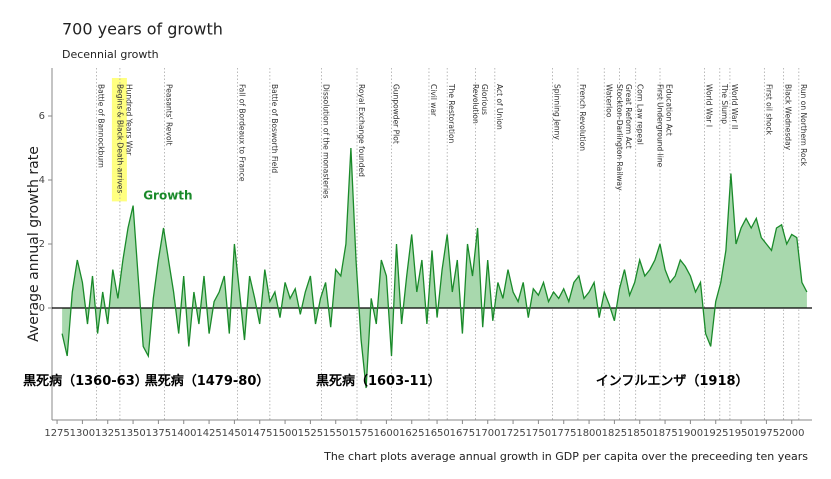  What do you see at coordinates (791, 433) in the screenshot?
I see `x-tick-label: 2000` at bounding box center [791, 433].